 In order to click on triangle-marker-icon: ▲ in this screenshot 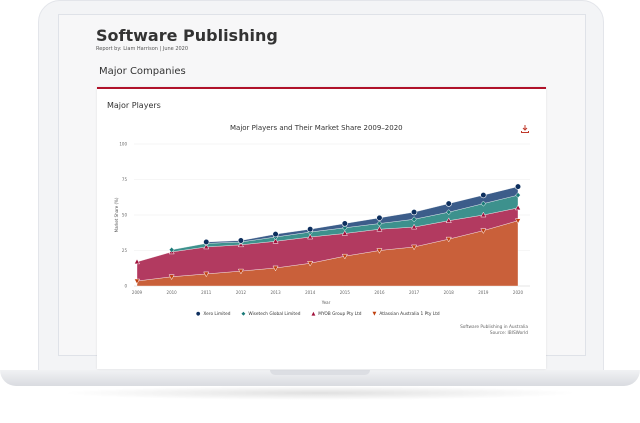, I will do `click(313, 314)`.